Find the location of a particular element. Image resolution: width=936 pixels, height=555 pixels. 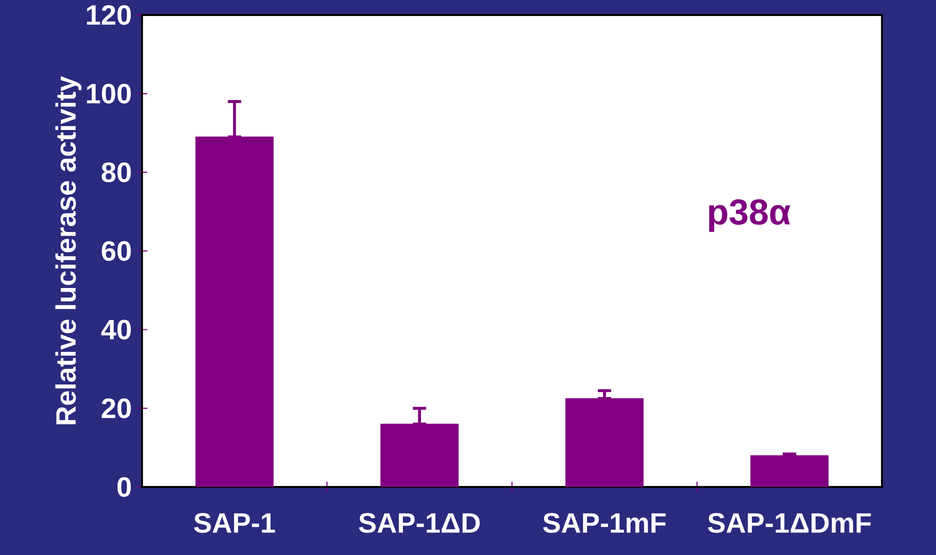

y-tick-label: 120 is located at coordinates (109, 15).